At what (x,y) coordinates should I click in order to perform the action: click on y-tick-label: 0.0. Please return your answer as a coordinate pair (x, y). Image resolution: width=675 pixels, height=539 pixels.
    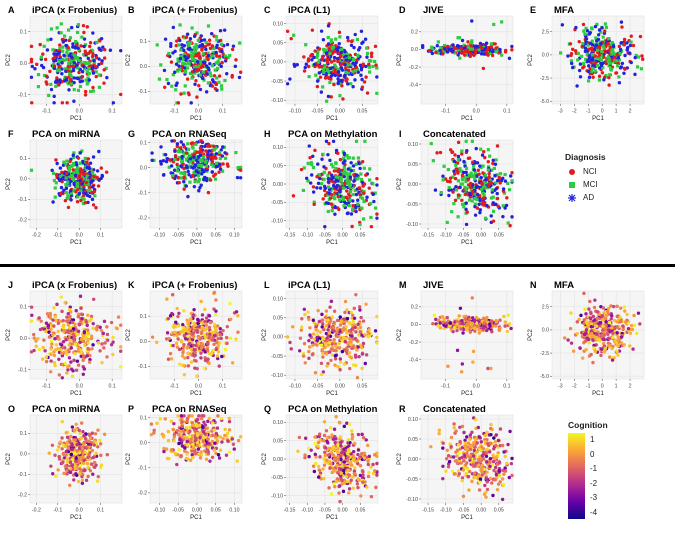
    Looking at the image, I should click on (143, 67).